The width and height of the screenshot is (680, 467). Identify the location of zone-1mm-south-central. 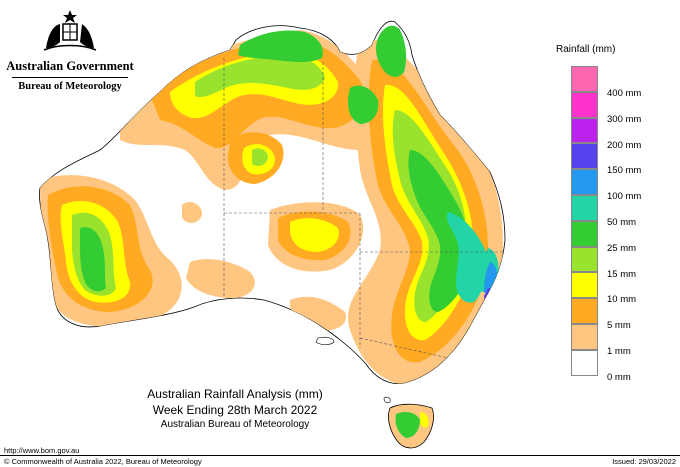
(220, 278).